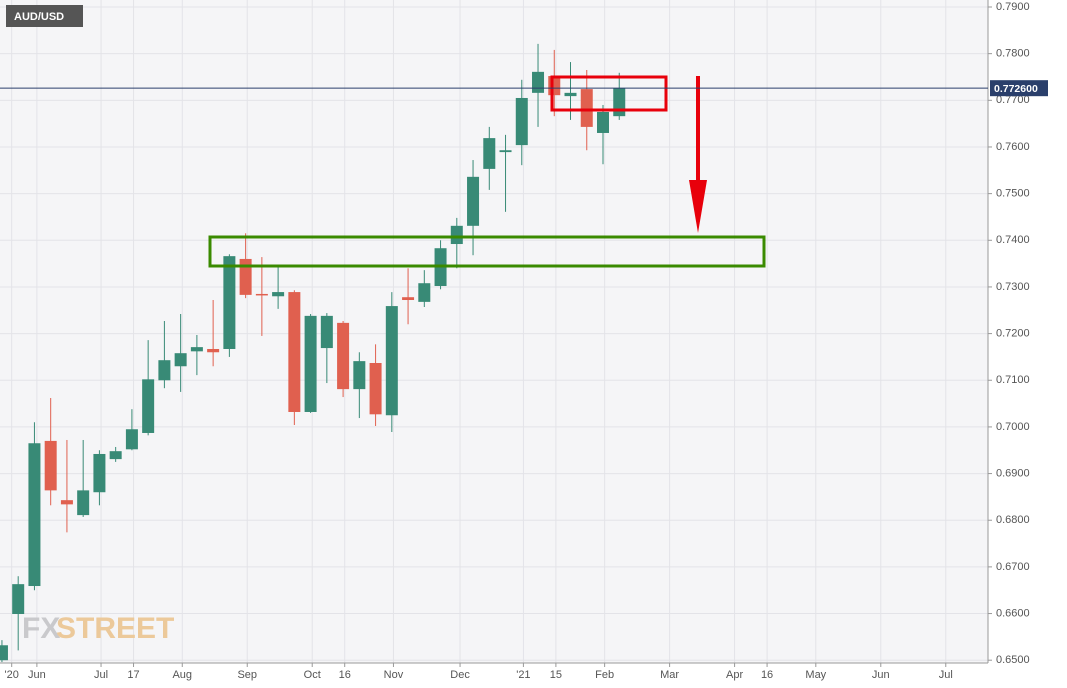  What do you see at coordinates (1013, 567) in the screenshot?
I see `y-tick-label: 0.6700` at bounding box center [1013, 567].